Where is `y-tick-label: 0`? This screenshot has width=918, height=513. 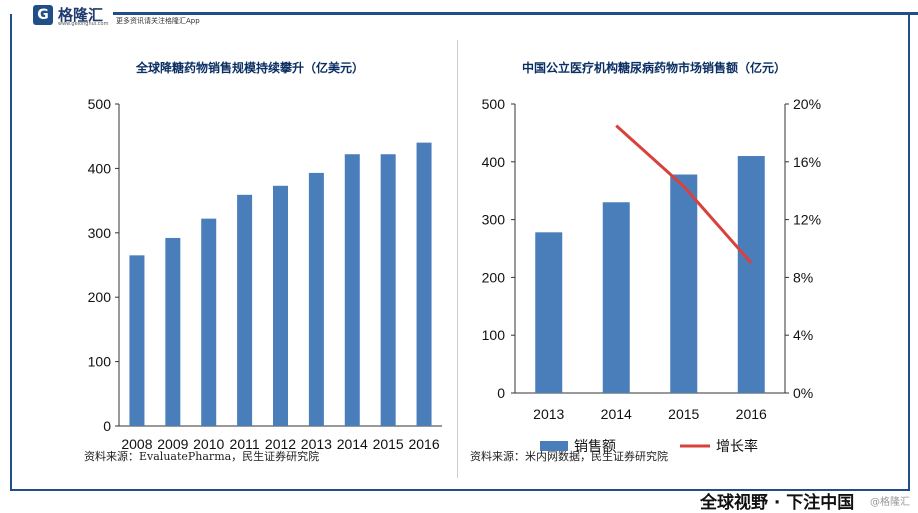 y-tick-label: 0 is located at coordinates (107, 426).